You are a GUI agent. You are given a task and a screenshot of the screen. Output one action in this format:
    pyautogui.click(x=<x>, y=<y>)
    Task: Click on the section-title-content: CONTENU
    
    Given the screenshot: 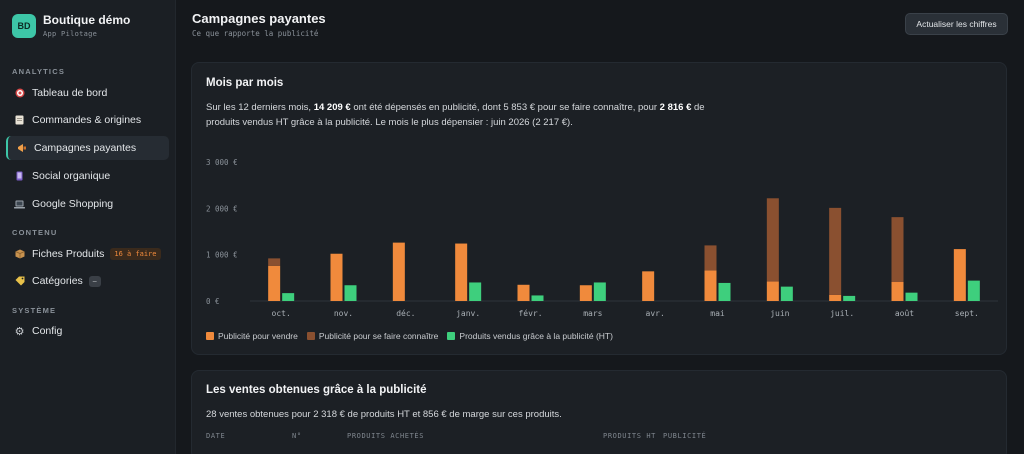 What is the action you would take?
    pyautogui.click(x=35, y=232)
    